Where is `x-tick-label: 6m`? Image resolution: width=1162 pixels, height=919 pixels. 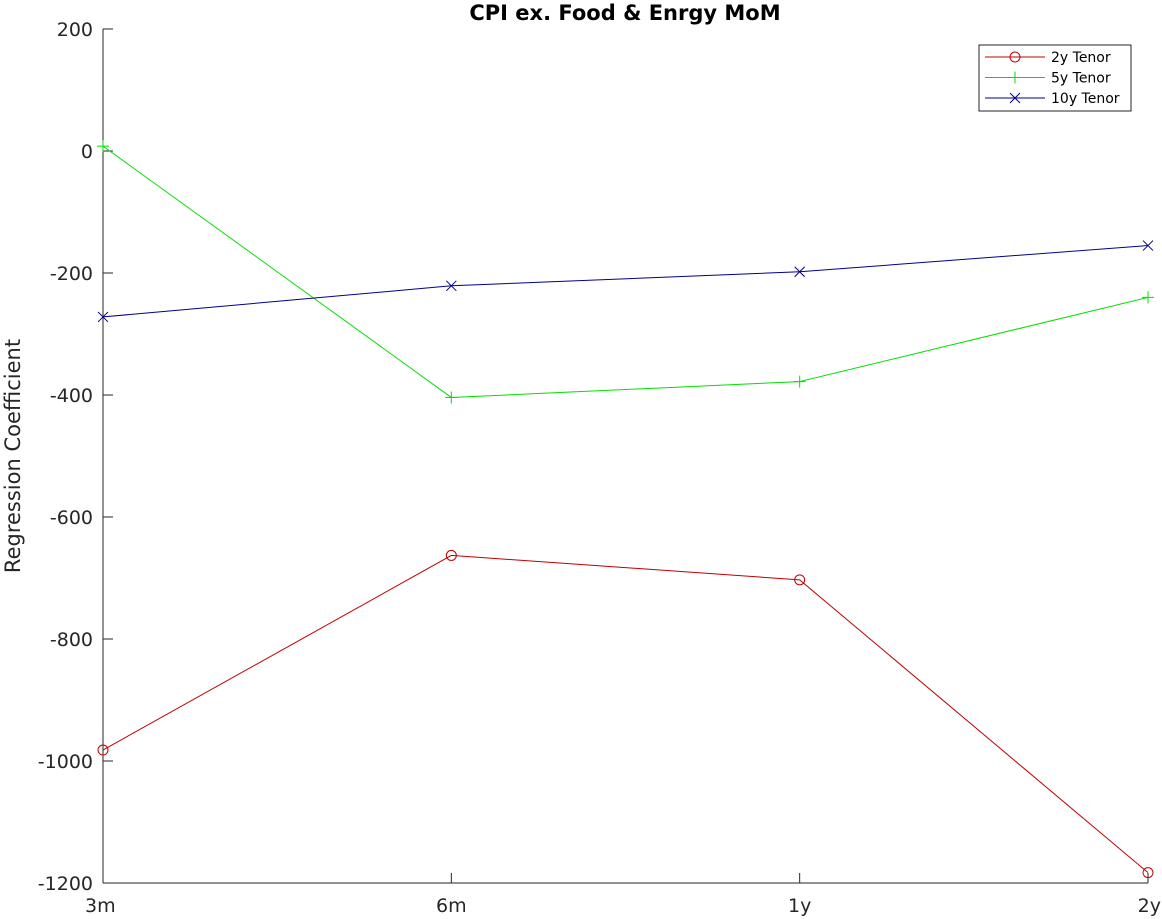
x-tick-label: 6m is located at coordinates (451, 906).